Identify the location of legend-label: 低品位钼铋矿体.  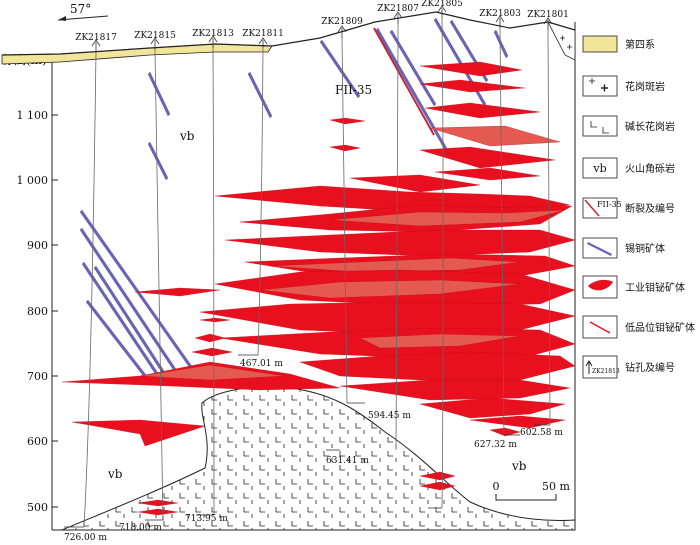
(660, 327).